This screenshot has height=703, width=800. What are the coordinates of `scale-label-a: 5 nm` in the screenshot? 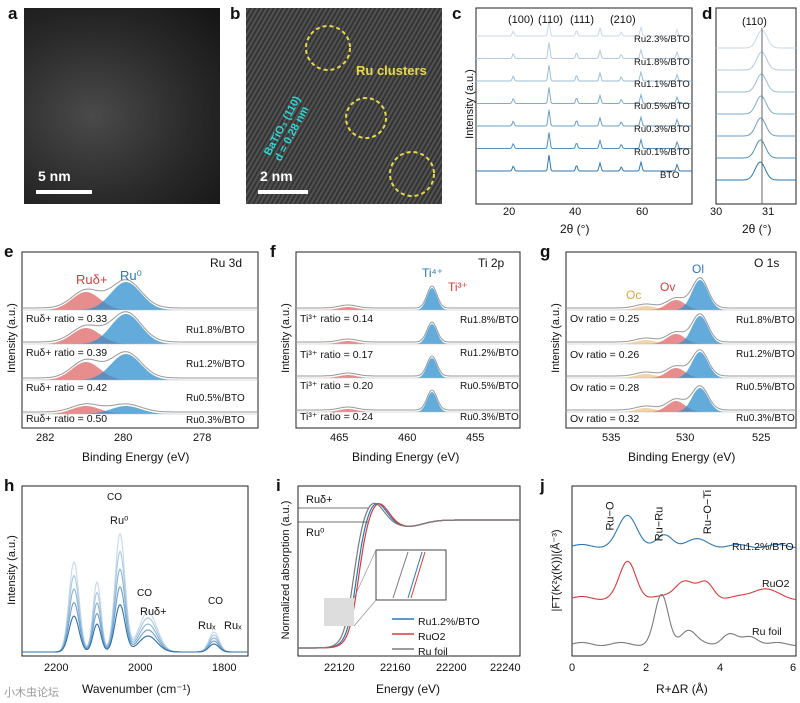 It's located at (54, 176).